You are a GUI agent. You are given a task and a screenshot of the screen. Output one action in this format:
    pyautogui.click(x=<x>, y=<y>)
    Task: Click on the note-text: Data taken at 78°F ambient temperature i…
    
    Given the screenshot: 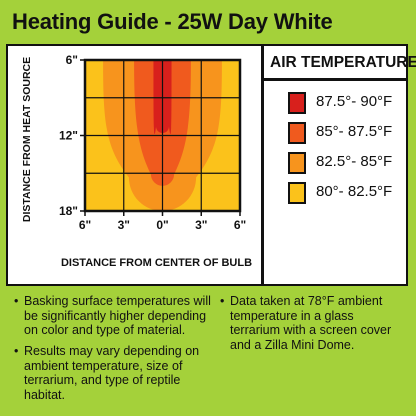 What is the action you would take?
    pyautogui.click(x=311, y=323)
    